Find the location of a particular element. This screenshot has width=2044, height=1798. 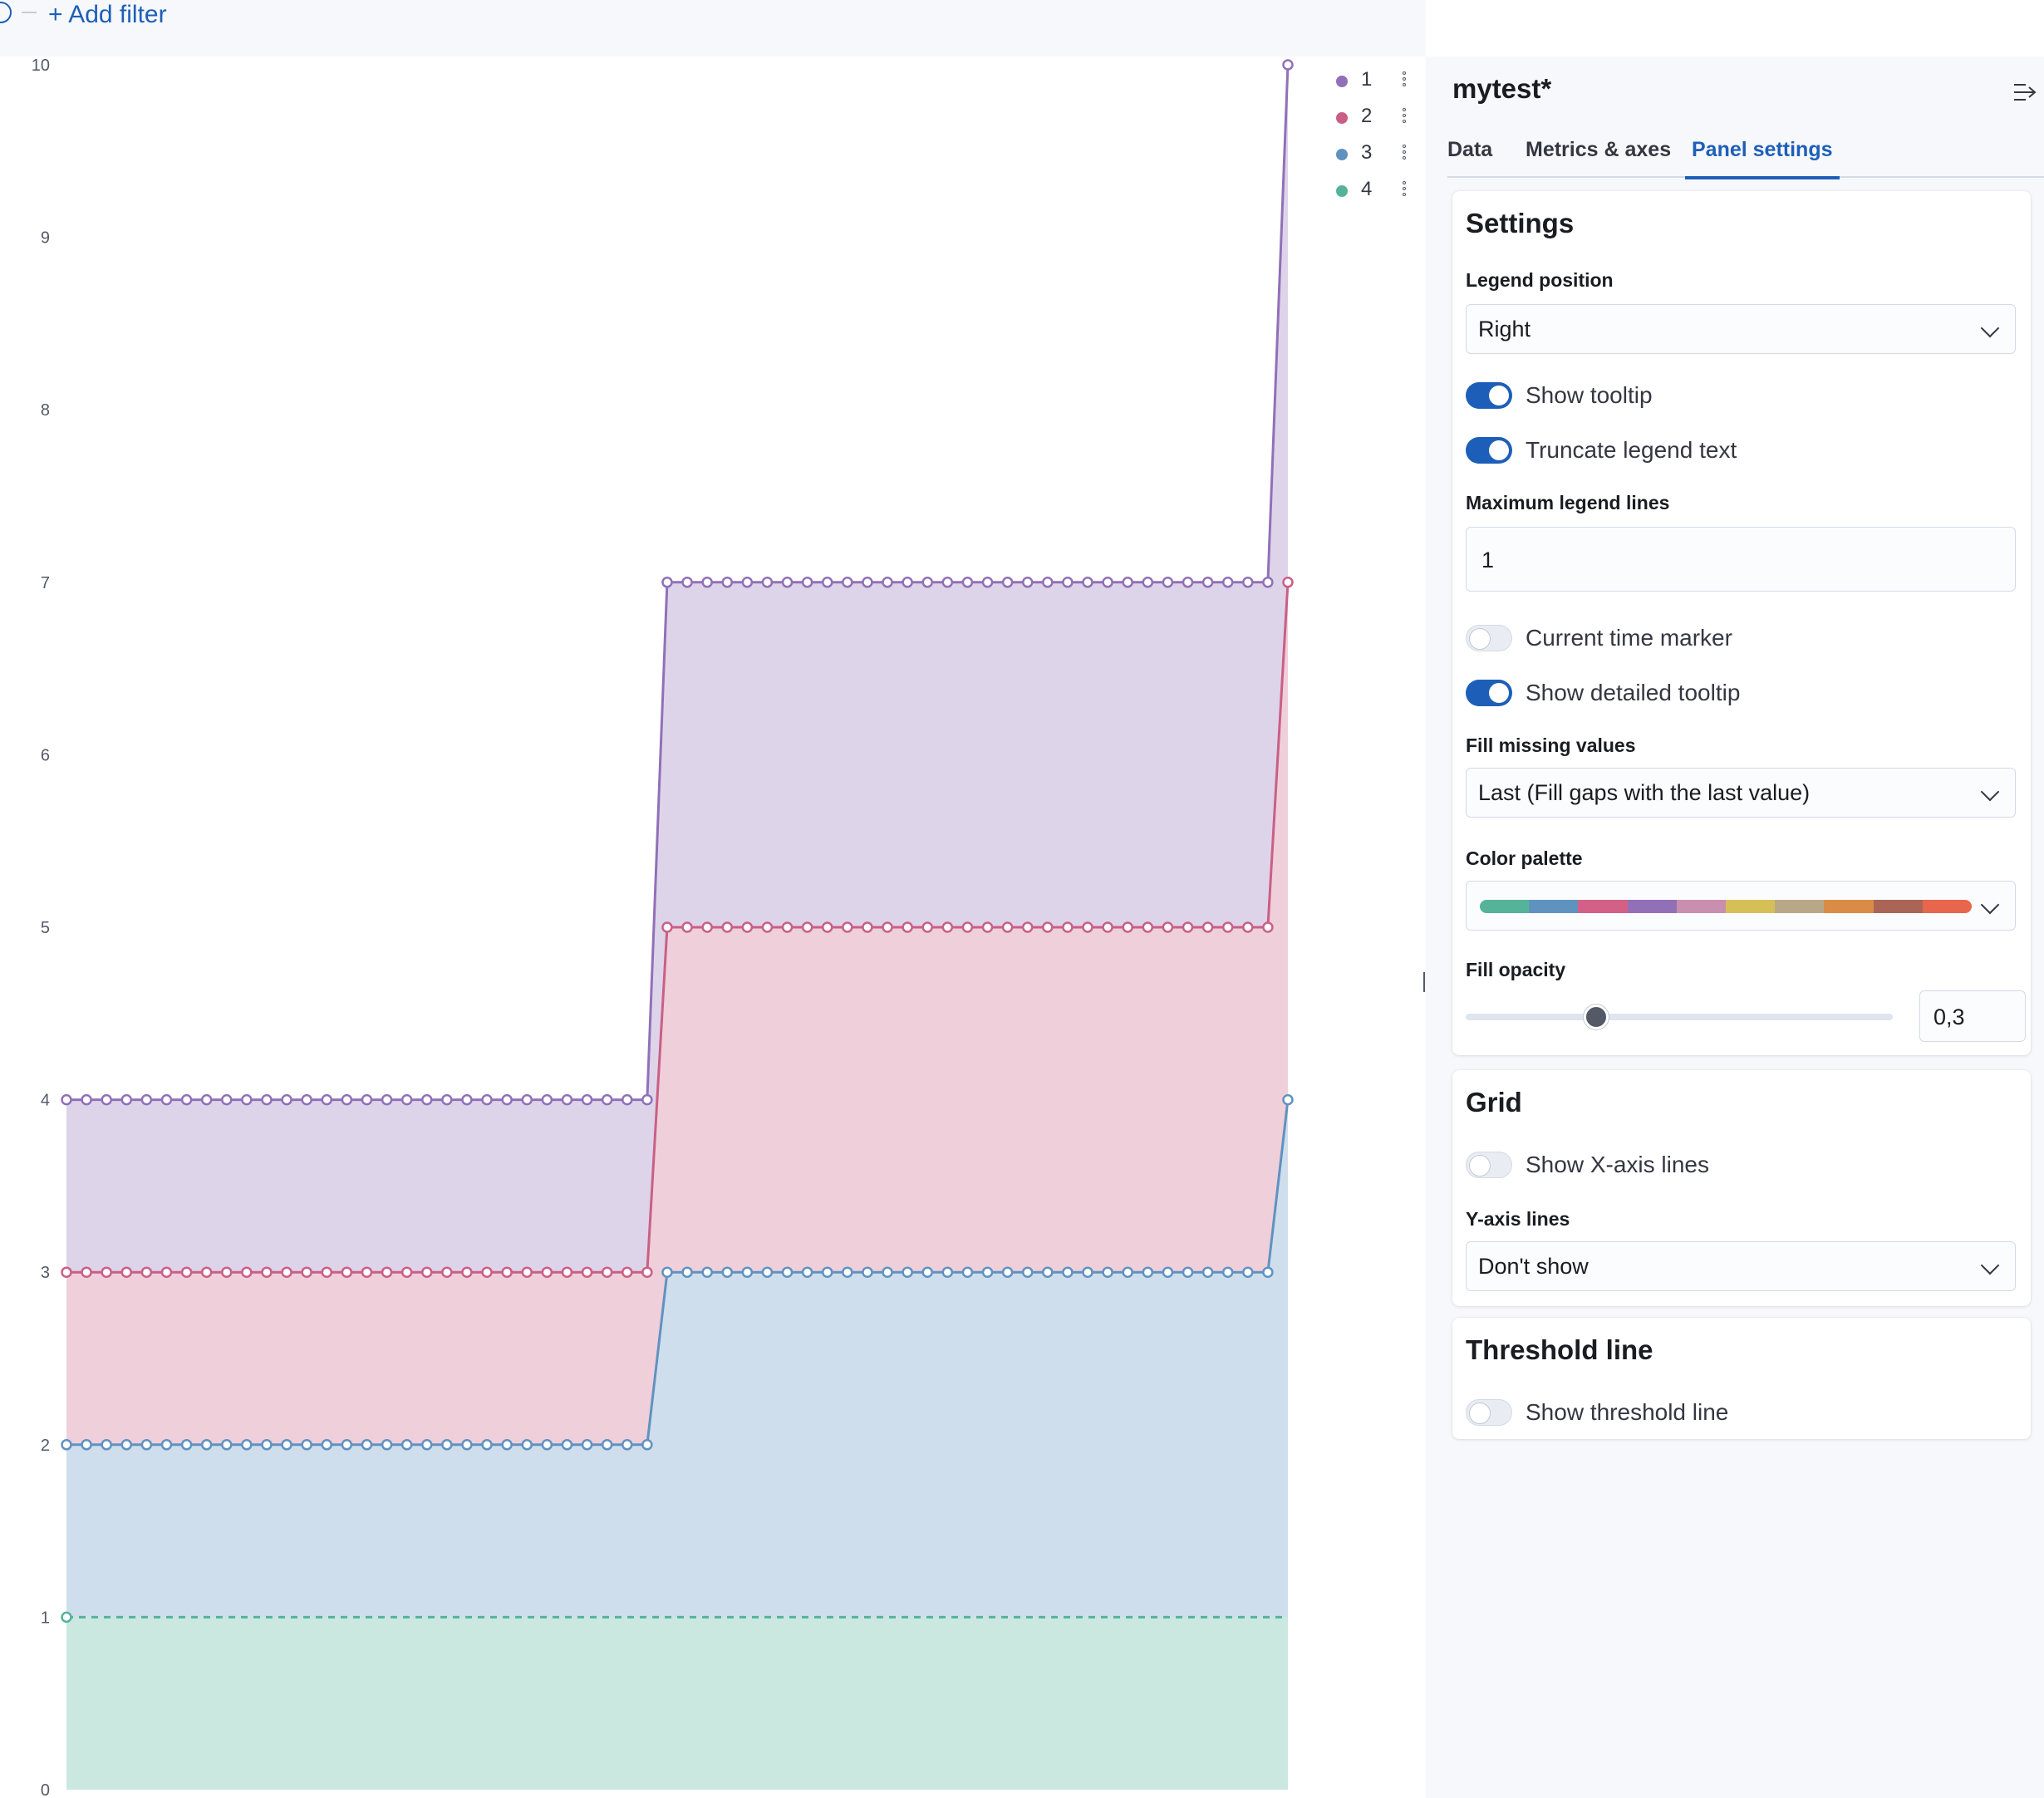

filter-options-icon is located at coordinates (6, 12).